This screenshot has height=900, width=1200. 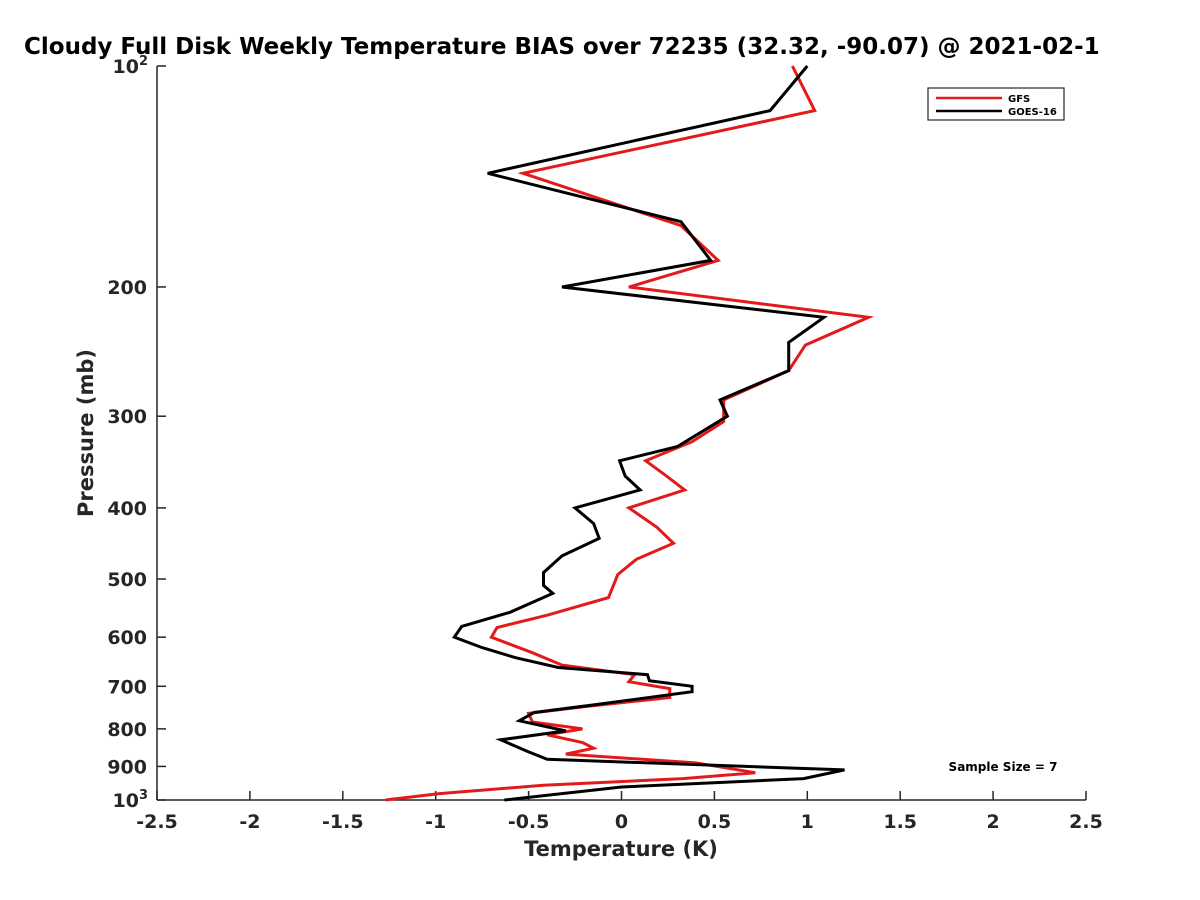 I want to click on x-axis-ticks: -2.5 -2 -1.5 -1 -0.5 0 0.5 1 1.5 2 2.5, so click(x=619, y=812).